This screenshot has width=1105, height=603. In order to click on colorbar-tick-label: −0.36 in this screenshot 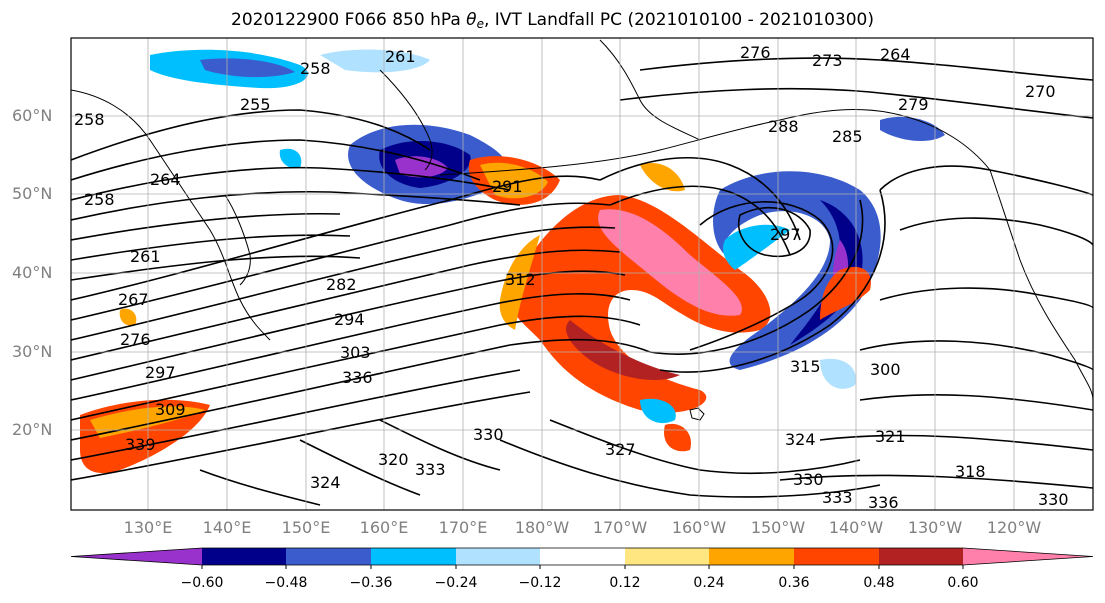, I will do `click(371, 583)`.